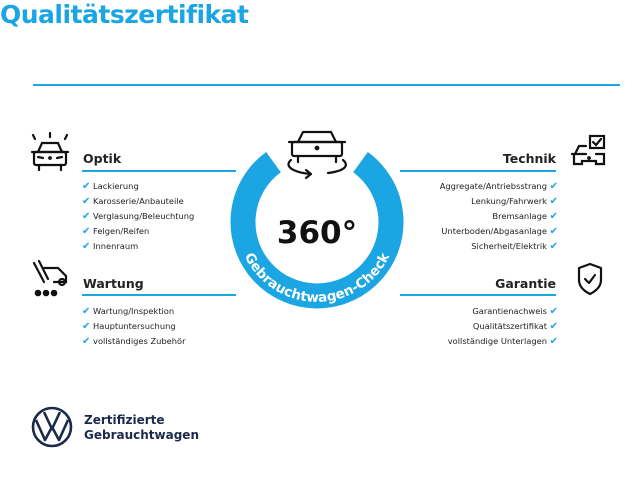 This screenshot has height=480, width=640. I want to click on list-item: Qualitätszertifikat ✔, so click(503, 326).